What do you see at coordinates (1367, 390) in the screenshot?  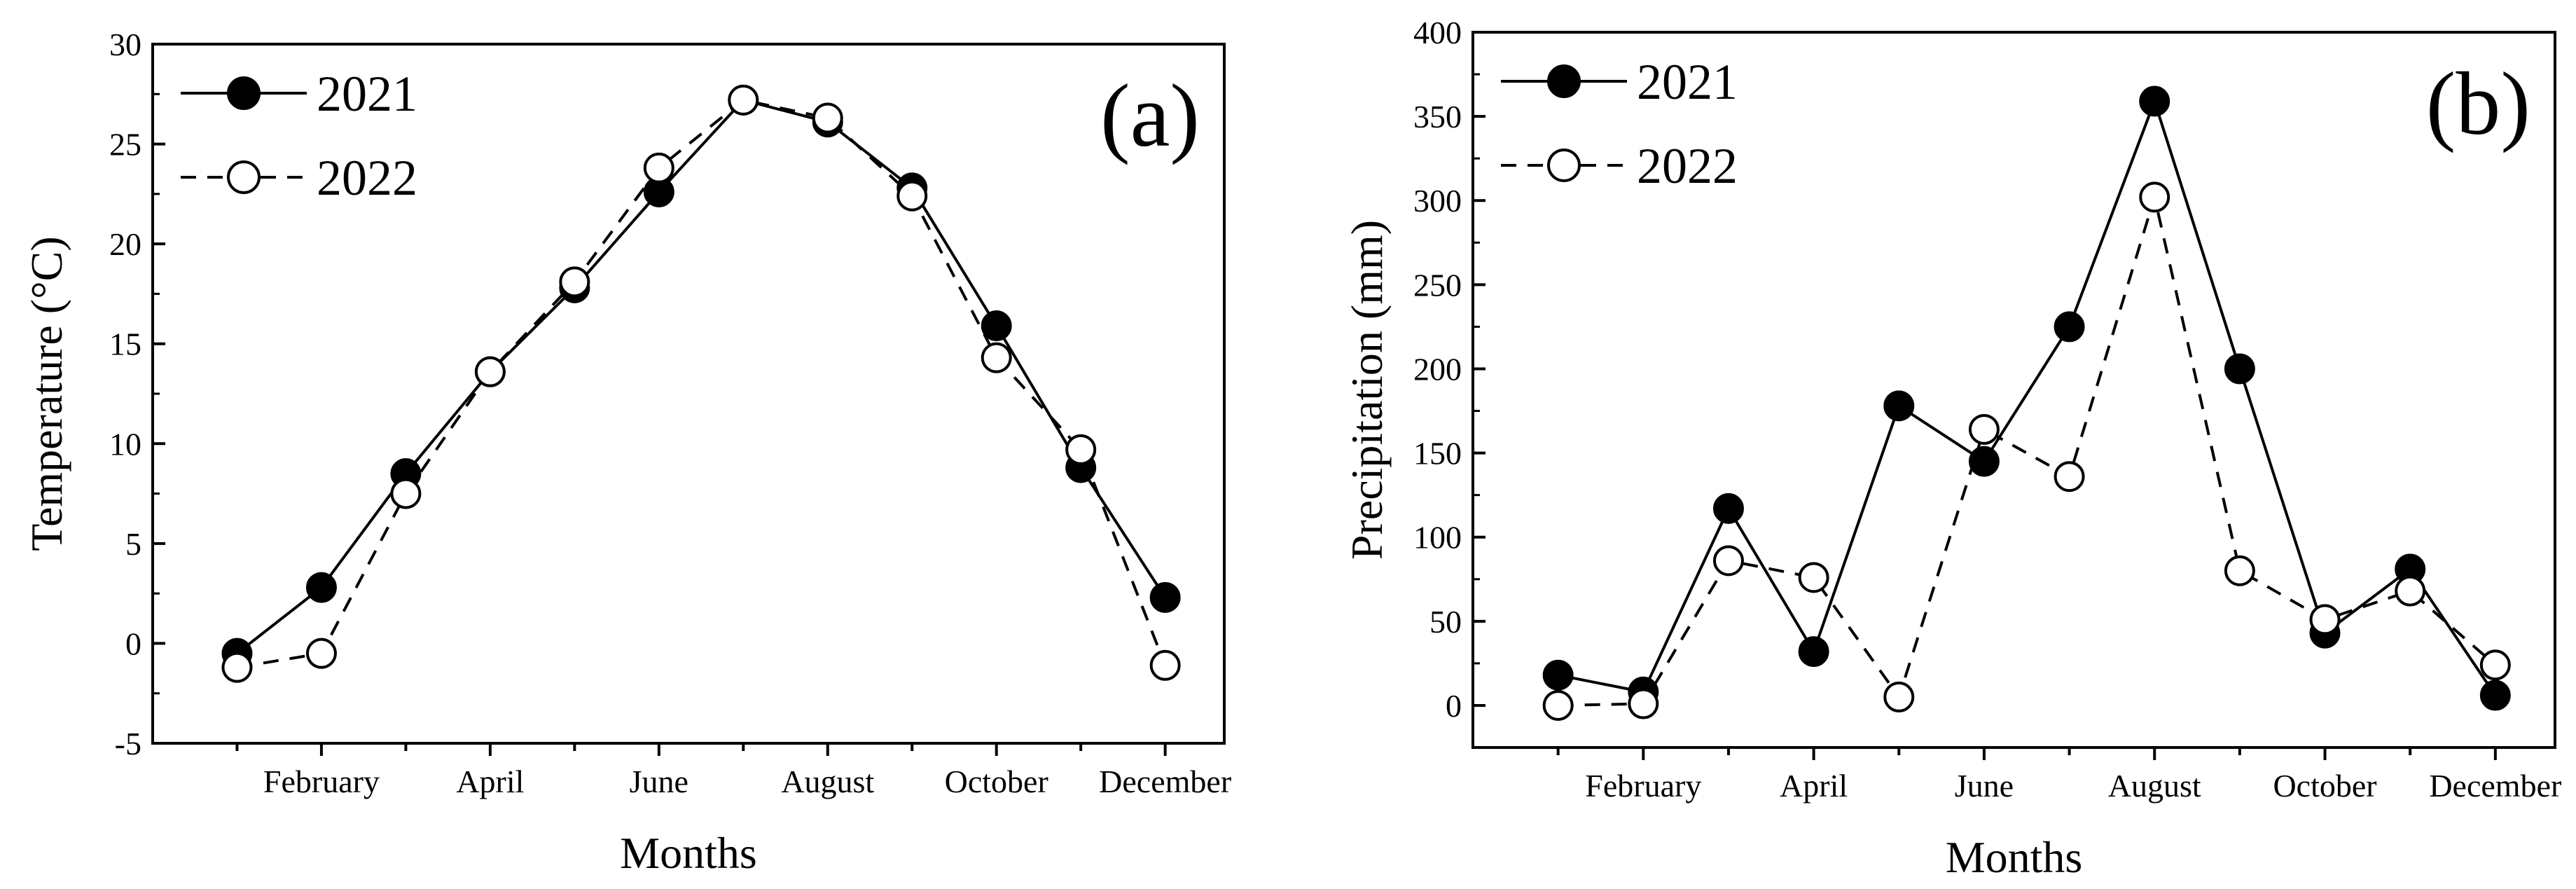 I see `y-axis-label: Precipitation (mm)` at bounding box center [1367, 390].